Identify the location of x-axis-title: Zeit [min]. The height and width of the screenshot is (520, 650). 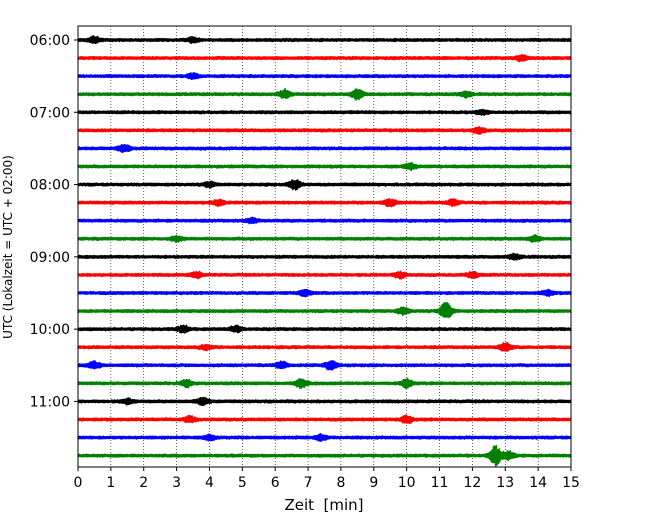
(323, 505).